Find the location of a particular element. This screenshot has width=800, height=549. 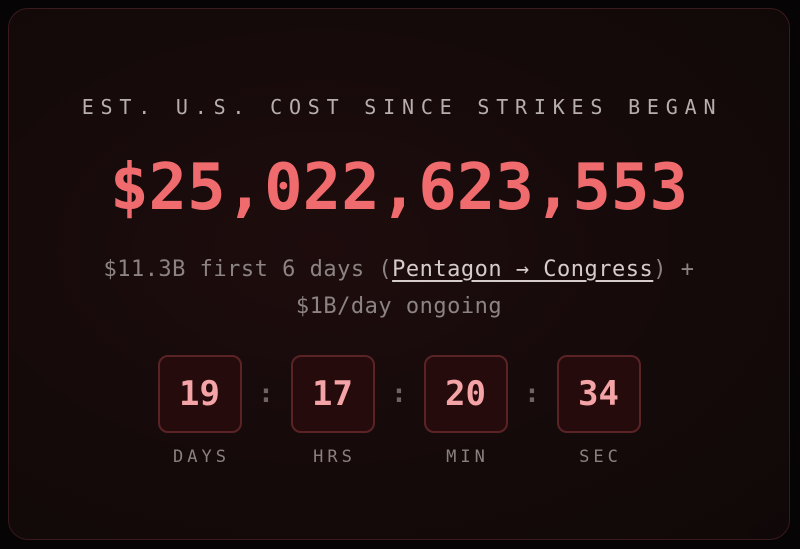

timer-hours: 17 HRS is located at coordinates (332, 411).